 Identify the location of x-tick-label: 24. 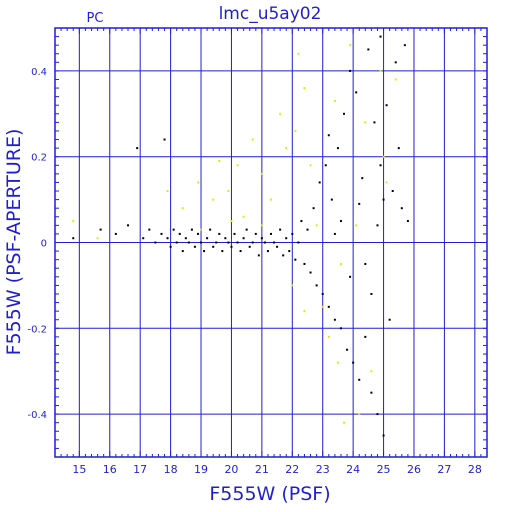
(353, 469).